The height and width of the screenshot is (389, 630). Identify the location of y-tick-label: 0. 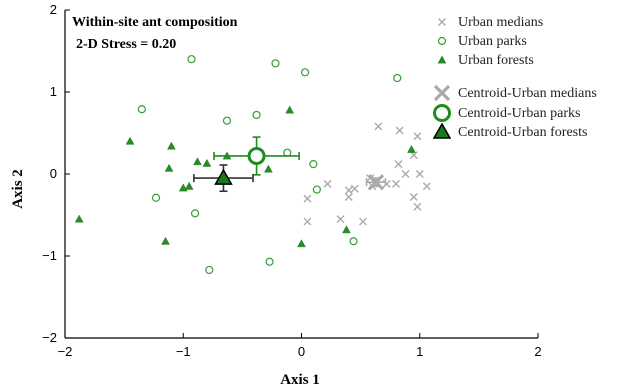
(53, 173).